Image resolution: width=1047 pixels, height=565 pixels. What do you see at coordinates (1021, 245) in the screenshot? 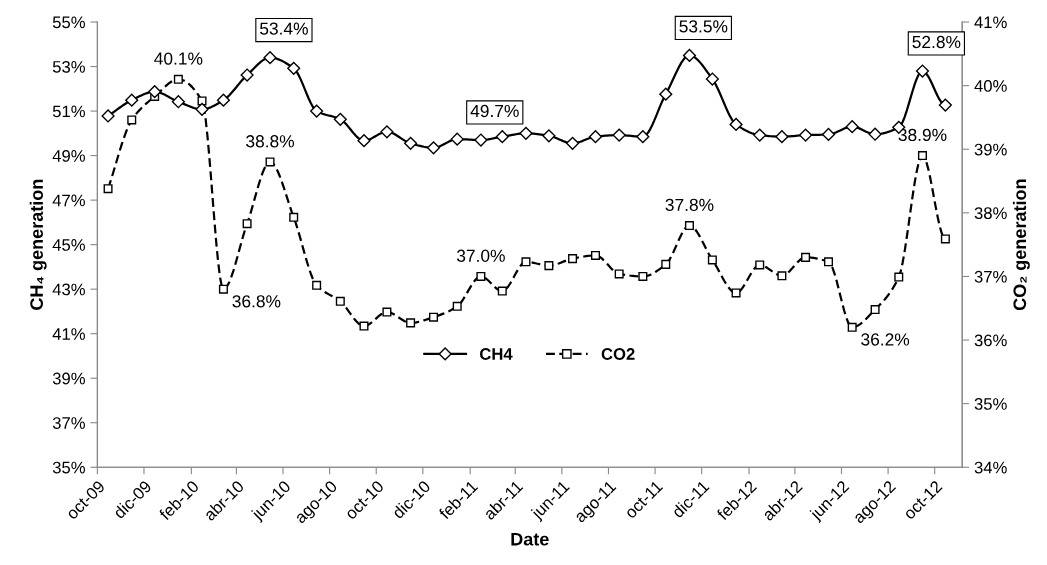
I see `y2-axis-title: CO₂ generation` at bounding box center [1021, 245].